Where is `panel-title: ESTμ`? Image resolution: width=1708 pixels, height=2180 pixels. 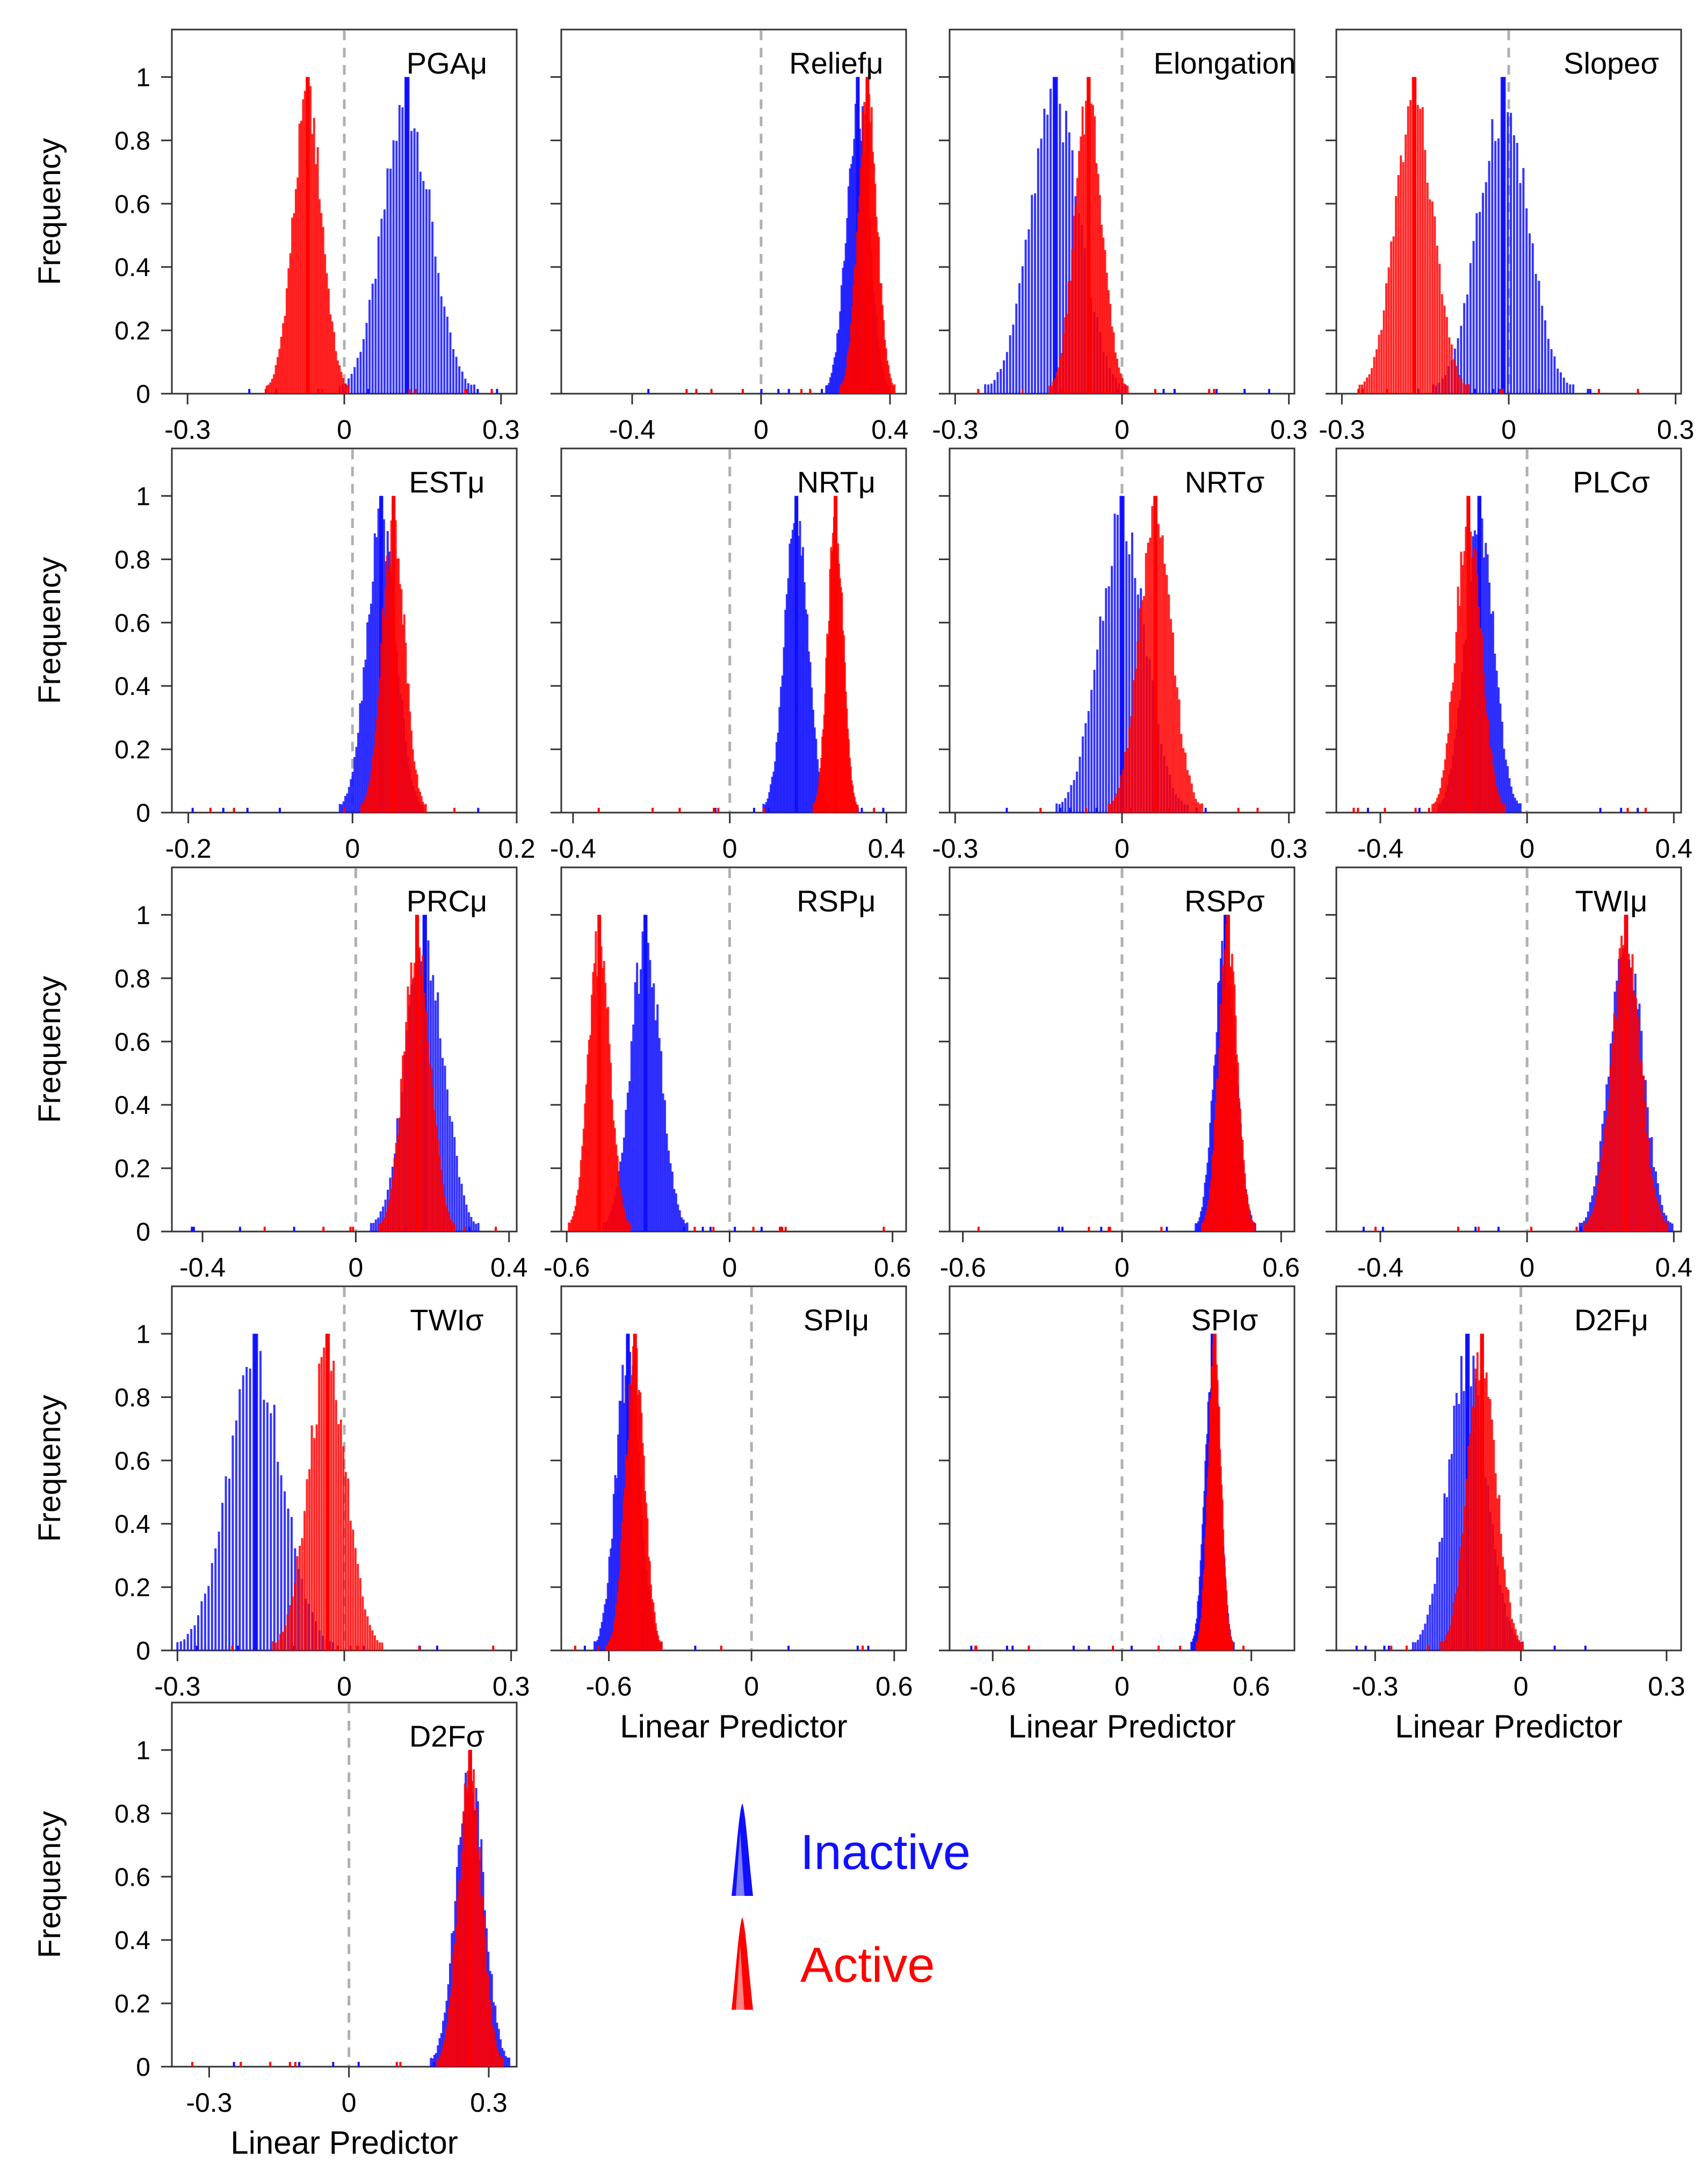 panel-title: ESTμ is located at coordinates (446, 482).